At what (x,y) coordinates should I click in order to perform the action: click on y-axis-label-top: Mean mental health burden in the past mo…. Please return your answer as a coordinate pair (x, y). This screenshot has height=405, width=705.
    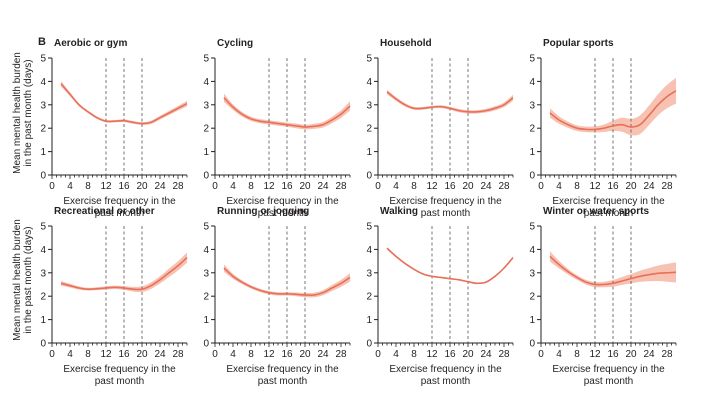
    Looking at the image, I should click on (23, 113).